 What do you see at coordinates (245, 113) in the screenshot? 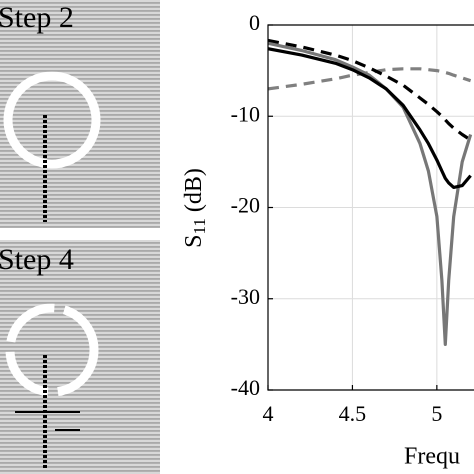
I see `y-tick-label: -10` at bounding box center [245, 113].